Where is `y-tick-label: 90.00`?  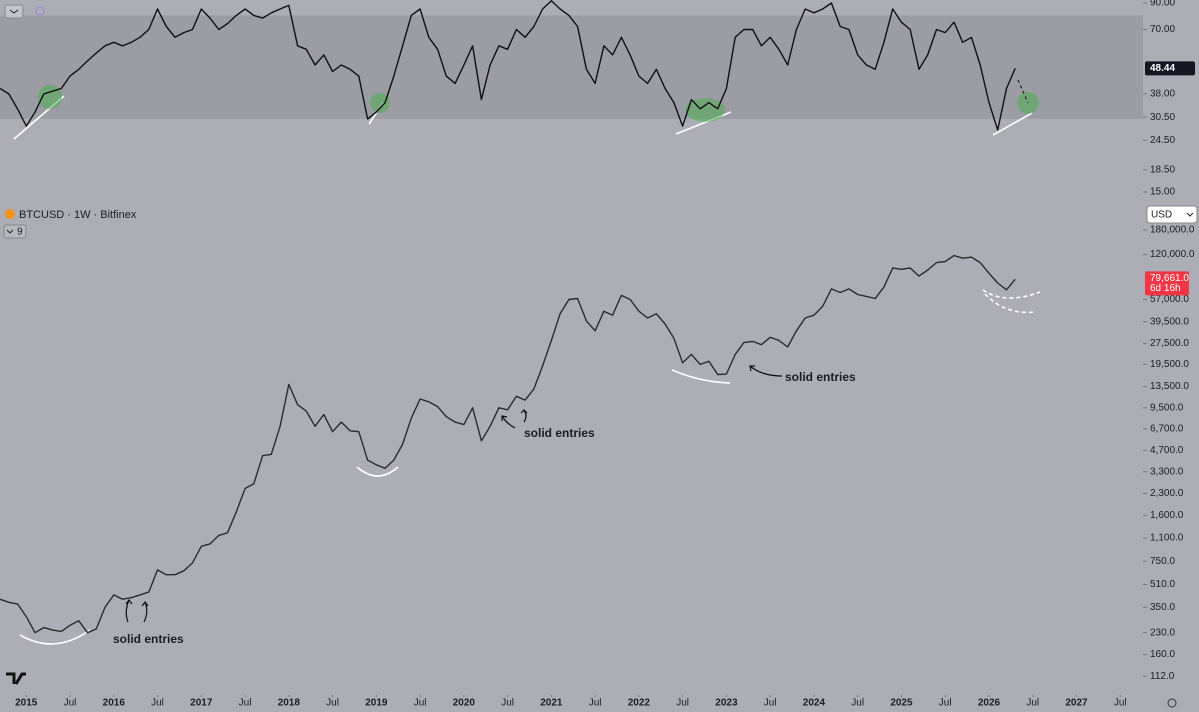
y-tick-label: 90.00 is located at coordinates (1162, 4).